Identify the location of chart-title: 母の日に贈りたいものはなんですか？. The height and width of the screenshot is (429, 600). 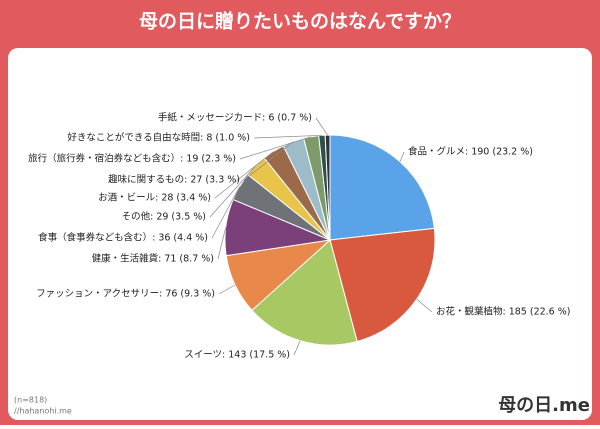
(300, 21).